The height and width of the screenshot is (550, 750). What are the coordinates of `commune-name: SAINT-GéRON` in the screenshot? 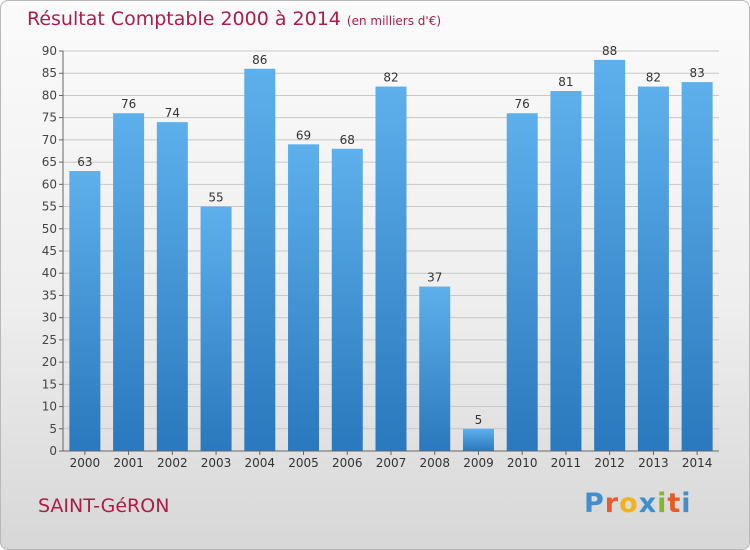 It's located at (104, 506).